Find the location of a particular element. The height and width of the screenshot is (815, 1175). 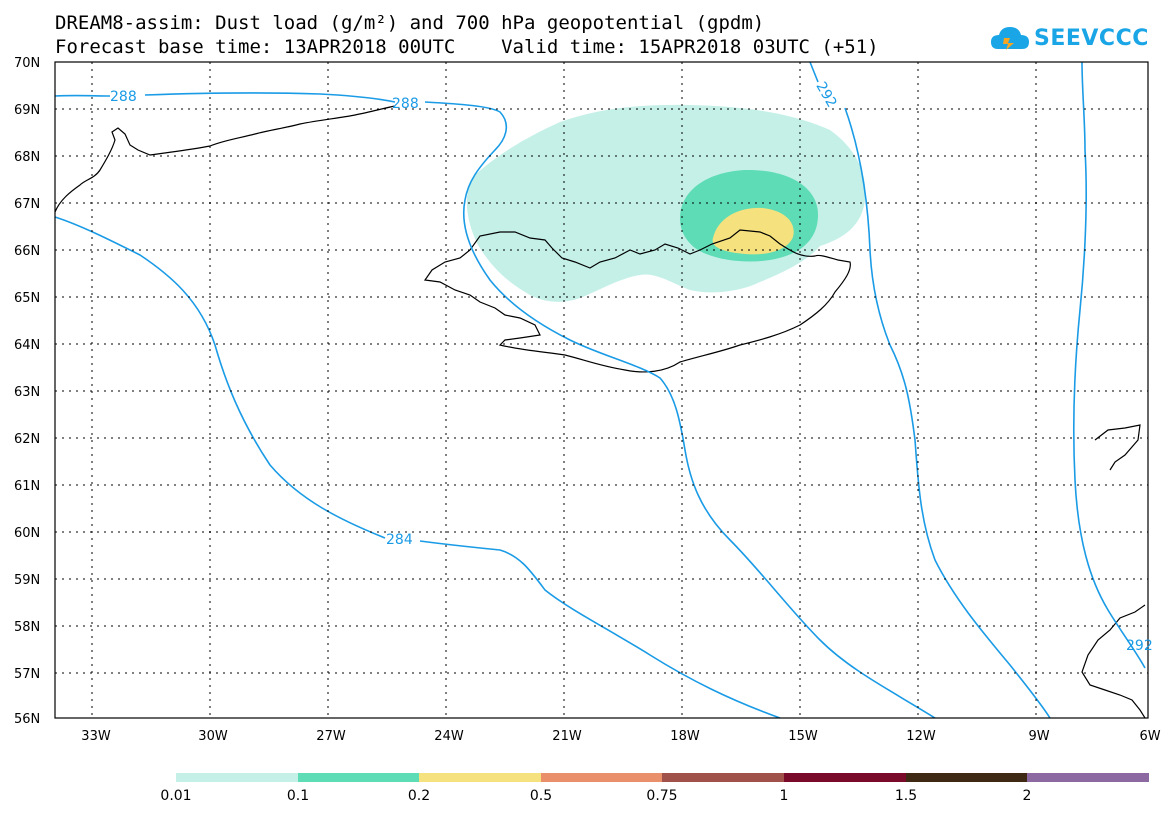

lat-label: 65N is located at coordinates (27, 298).